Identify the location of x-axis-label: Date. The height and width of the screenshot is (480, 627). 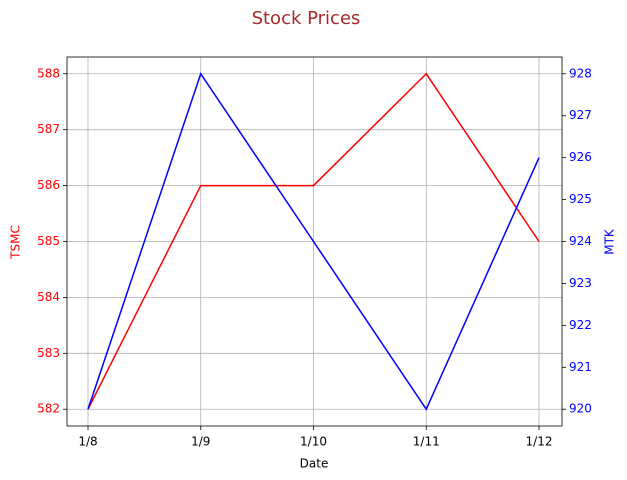
(314, 464).